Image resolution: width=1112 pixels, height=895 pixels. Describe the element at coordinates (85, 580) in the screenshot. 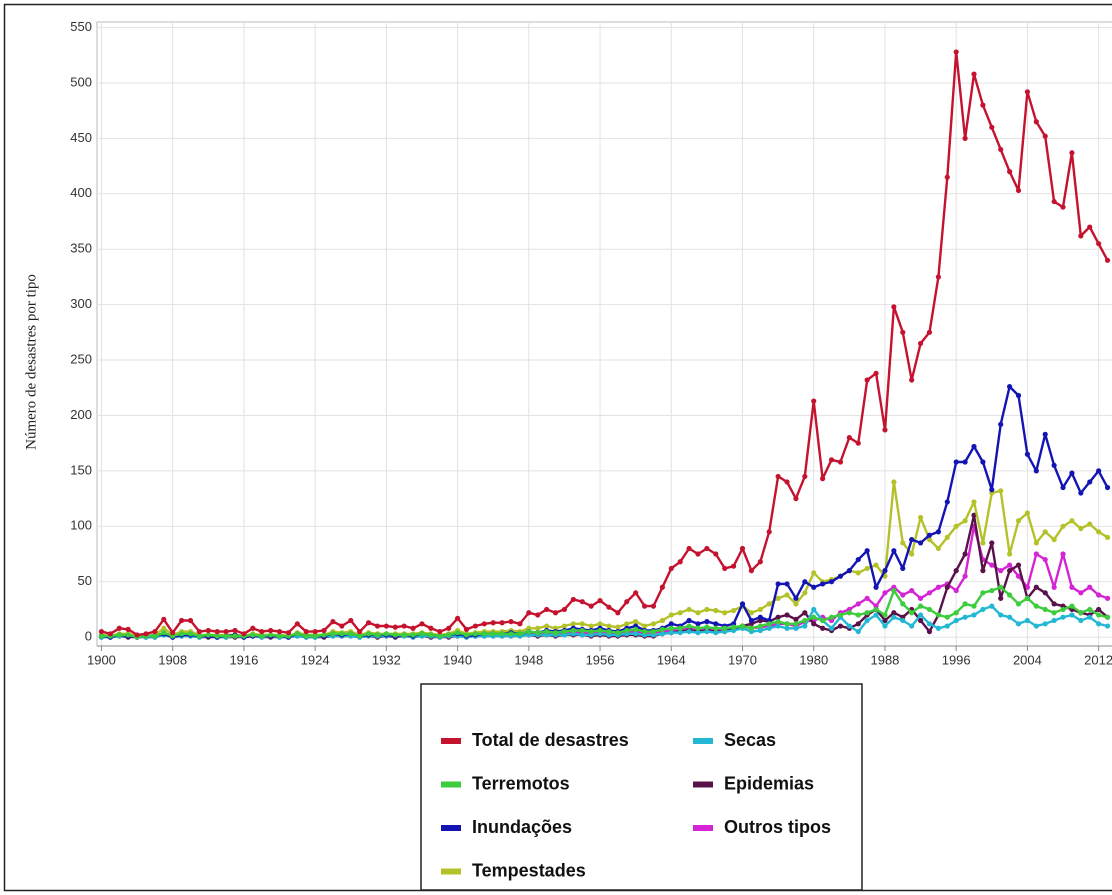

I see `y-tick-label: 50` at that location.